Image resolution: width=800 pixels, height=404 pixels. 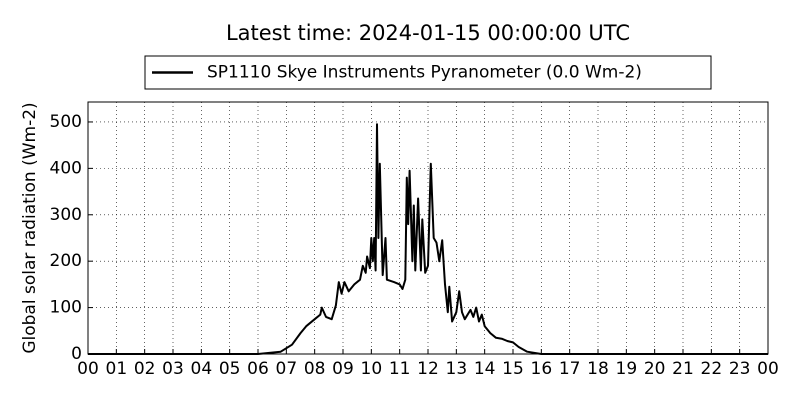 What do you see at coordinates (287, 369) in the screenshot?
I see `x-tick-label: 07` at bounding box center [287, 369].